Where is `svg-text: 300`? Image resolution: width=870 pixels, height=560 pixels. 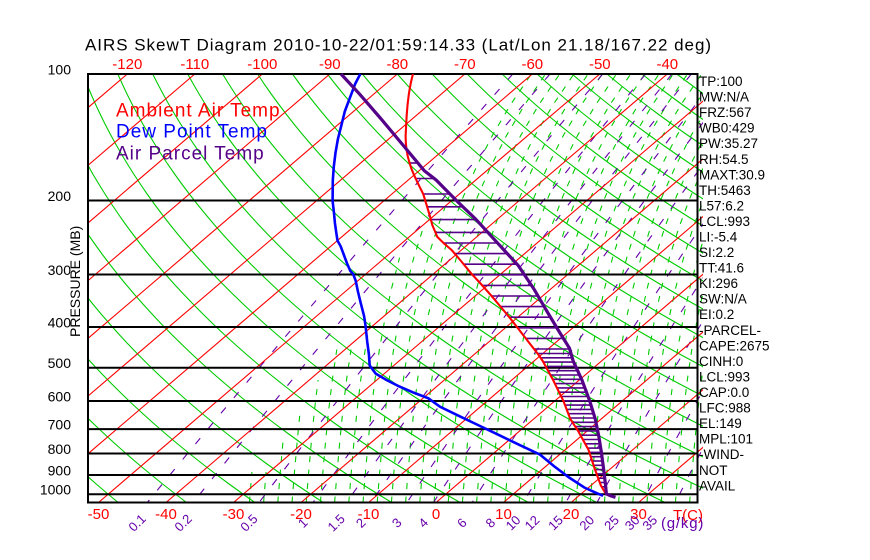
svg-text: 300 is located at coordinates (60, 270).